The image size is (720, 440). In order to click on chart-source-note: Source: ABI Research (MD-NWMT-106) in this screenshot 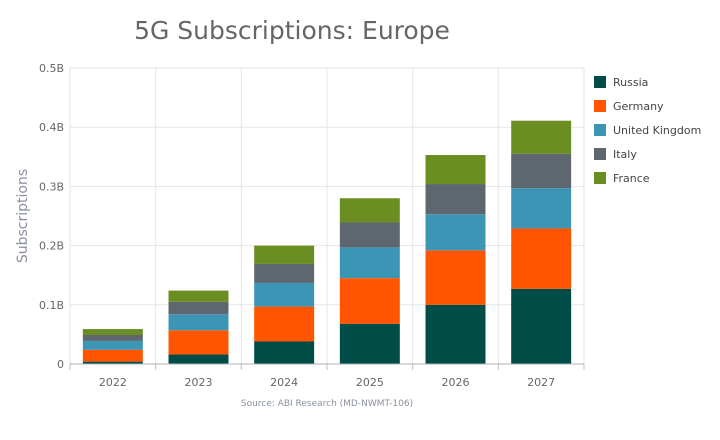, I will do `click(327, 404)`.